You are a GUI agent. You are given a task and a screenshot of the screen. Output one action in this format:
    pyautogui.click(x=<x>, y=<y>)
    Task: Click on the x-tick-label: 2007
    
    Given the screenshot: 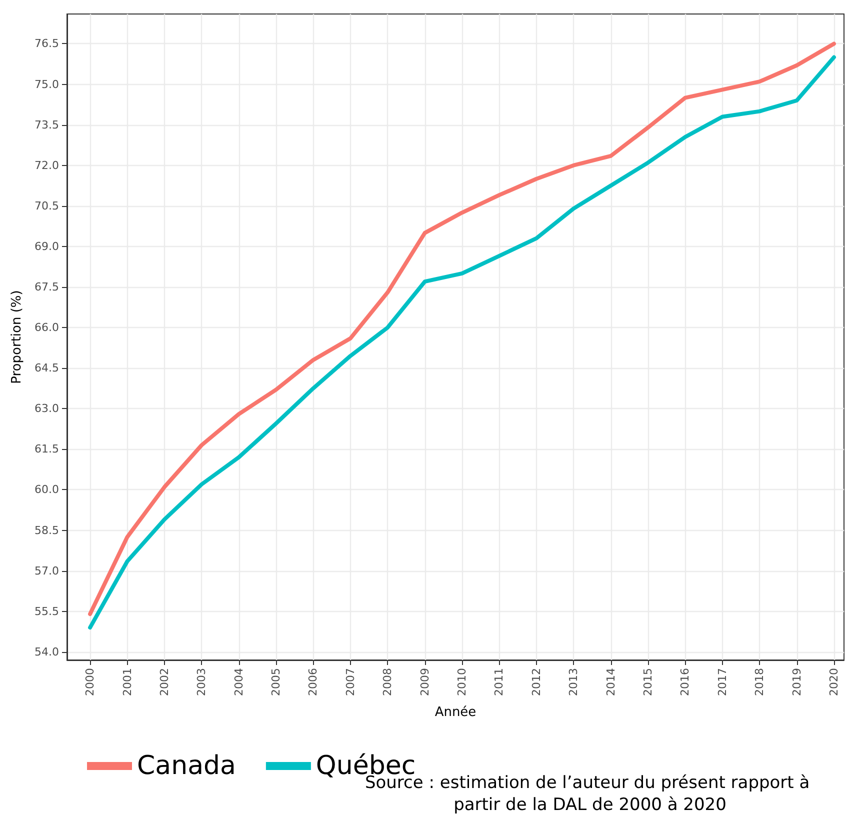 What is the action you would take?
    pyautogui.click(x=350, y=682)
    